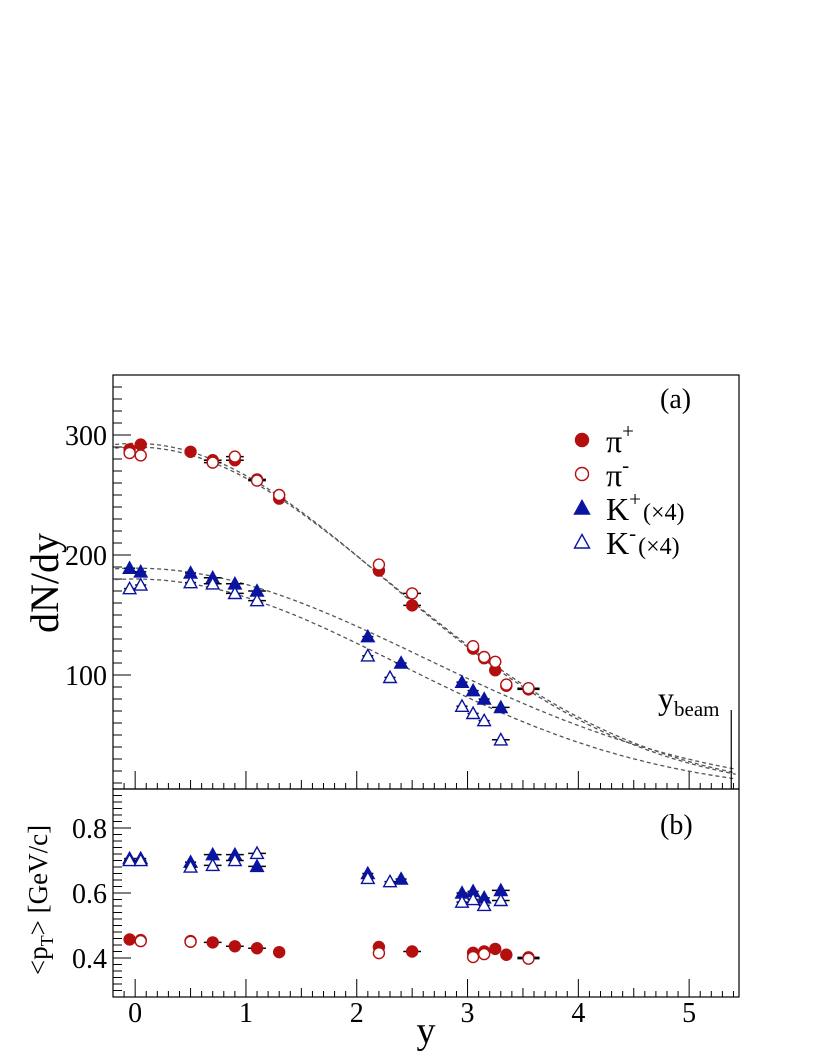 The width and height of the screenshot is (814, 1053). Describe the element at coordinates (696, 709) in the screenshot. I see `y-beam-label-sub: beam` at that location.